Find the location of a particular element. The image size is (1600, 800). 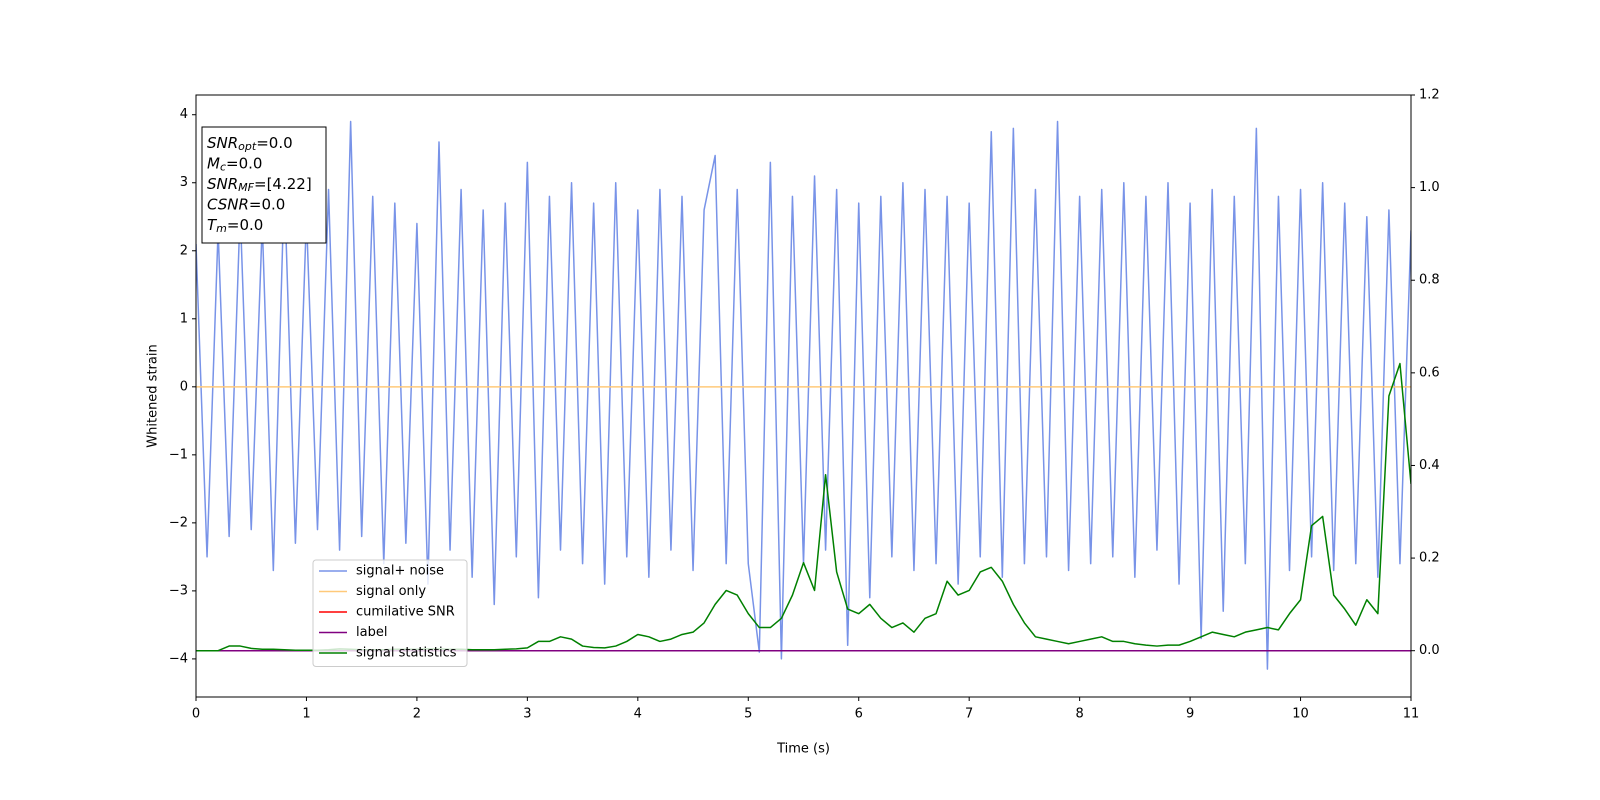

y2-tick-label: 0.8 is located at coordinates (1429, 280).